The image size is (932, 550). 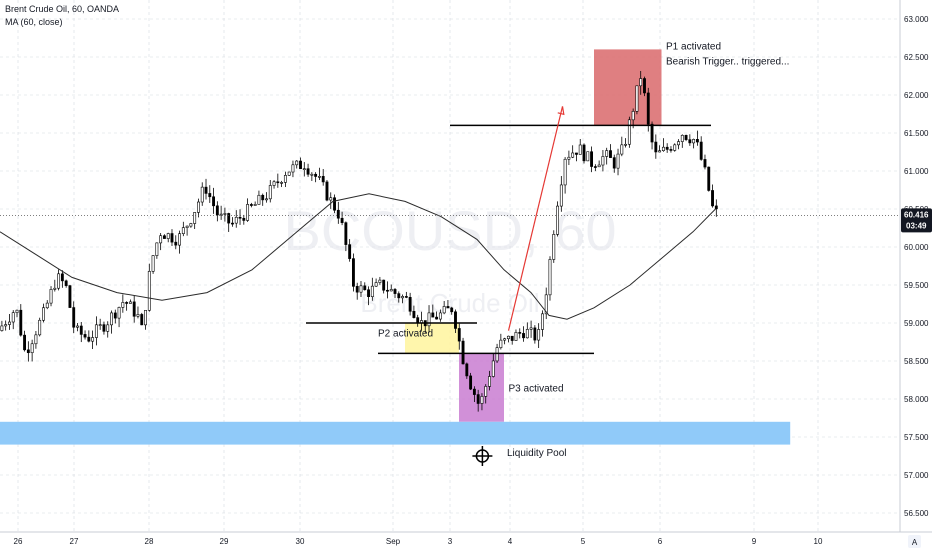 I want to click on x-tick-label: 4, so click(x=510, y=541).